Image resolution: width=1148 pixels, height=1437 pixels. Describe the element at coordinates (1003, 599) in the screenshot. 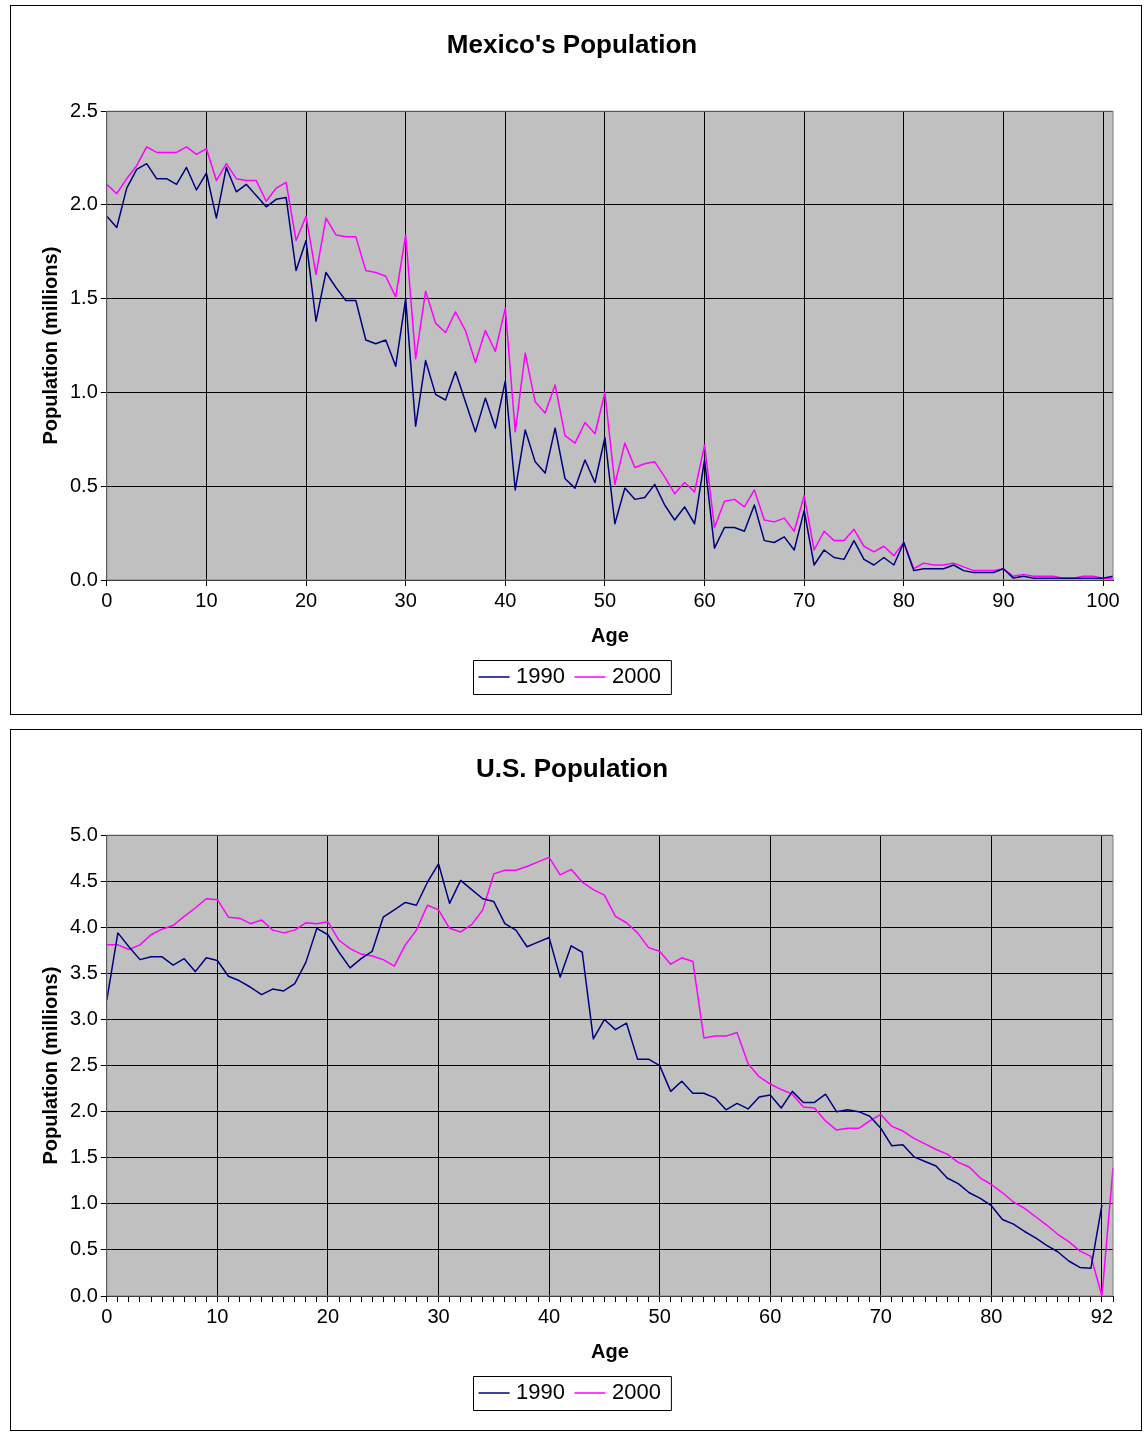

I see `x-tick-label: 90` at that location.